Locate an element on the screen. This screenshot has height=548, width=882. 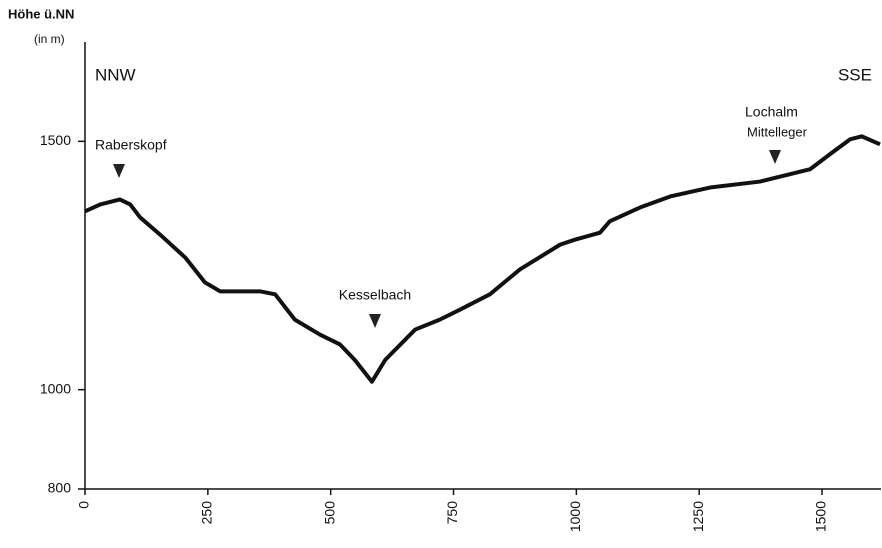
y-tick-label: 1000 is located at coordinates (55, 388).